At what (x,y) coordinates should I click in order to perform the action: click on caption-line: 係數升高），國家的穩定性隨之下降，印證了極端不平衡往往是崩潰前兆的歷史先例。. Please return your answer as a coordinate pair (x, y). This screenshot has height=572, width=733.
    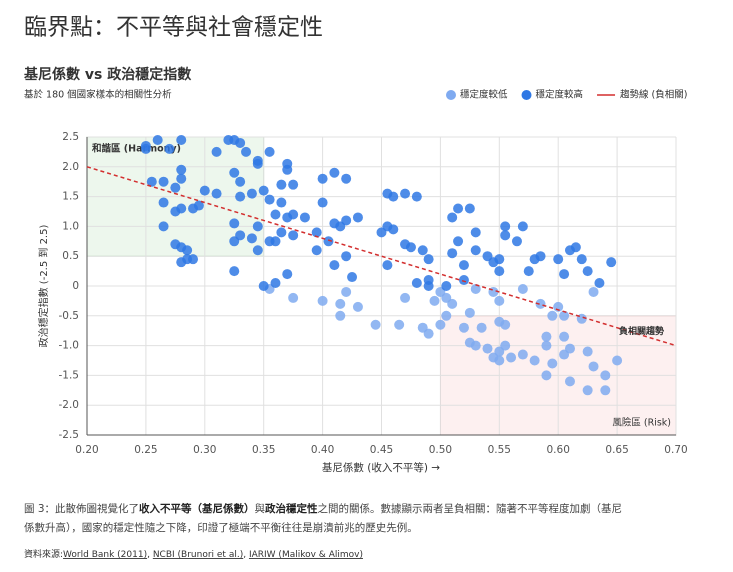
    Looking at the image, I should click on (221, 527).